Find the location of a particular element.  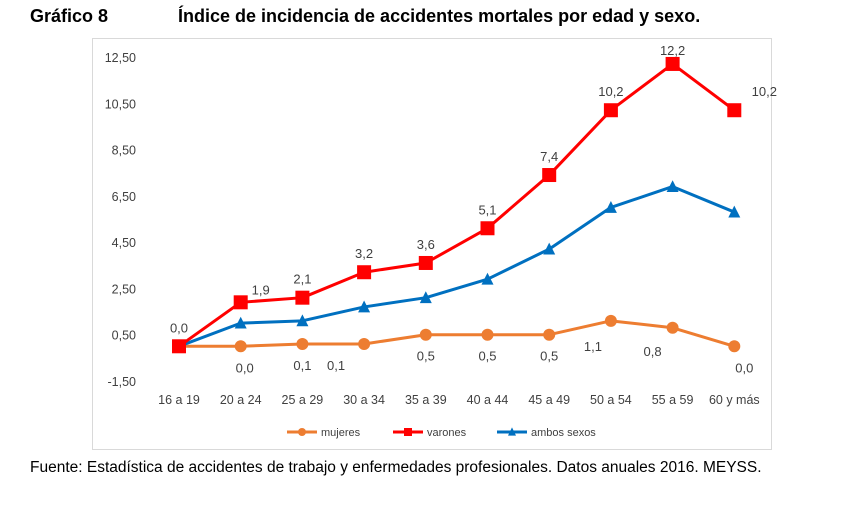

y-tick-label: 8,50 is located at coordinates (124, 151).